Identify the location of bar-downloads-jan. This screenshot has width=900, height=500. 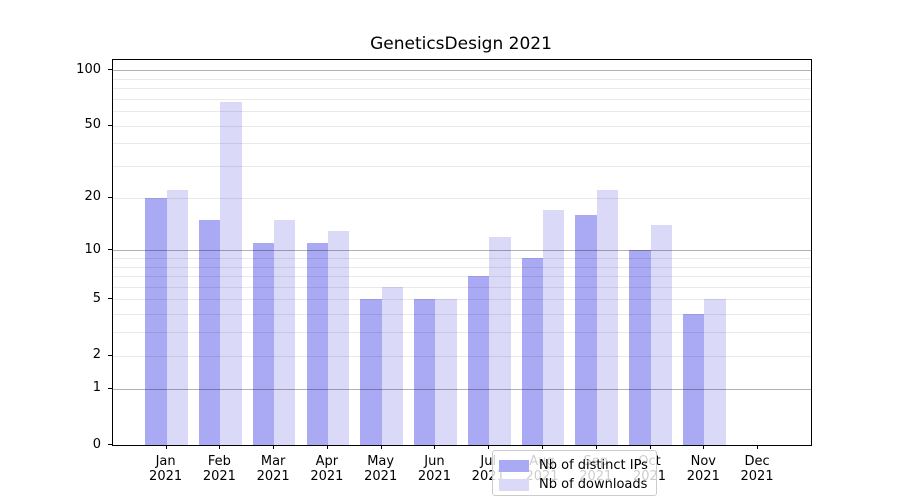
(177, 317).